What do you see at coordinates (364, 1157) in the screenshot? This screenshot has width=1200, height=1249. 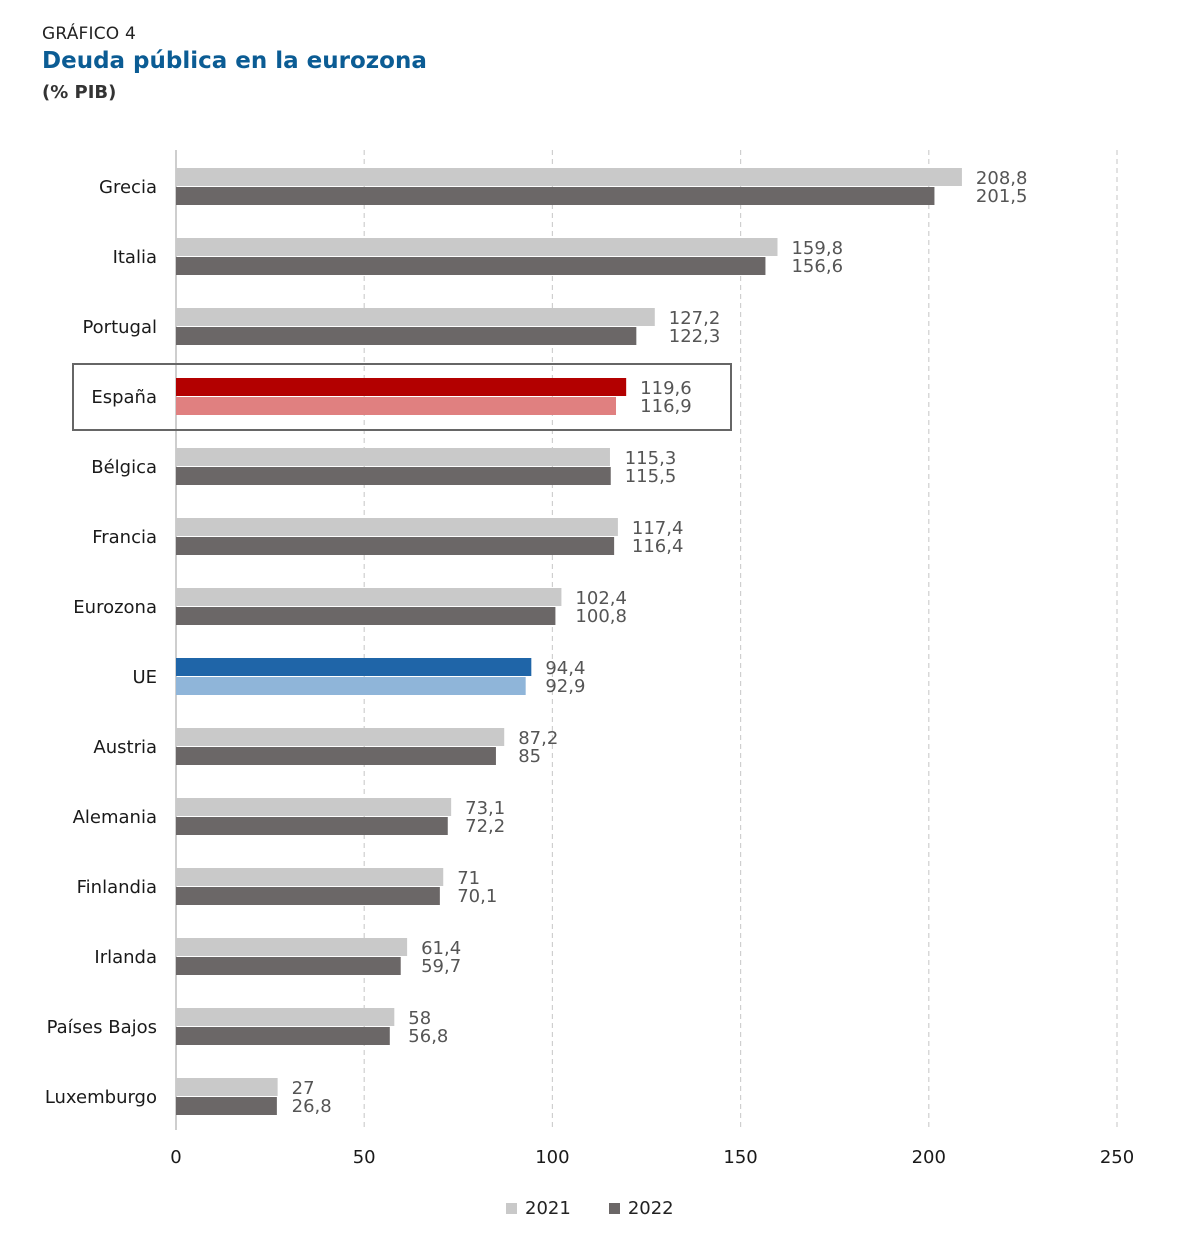 I see `x-tick-label: 50` at bounding box center [364, 1157].